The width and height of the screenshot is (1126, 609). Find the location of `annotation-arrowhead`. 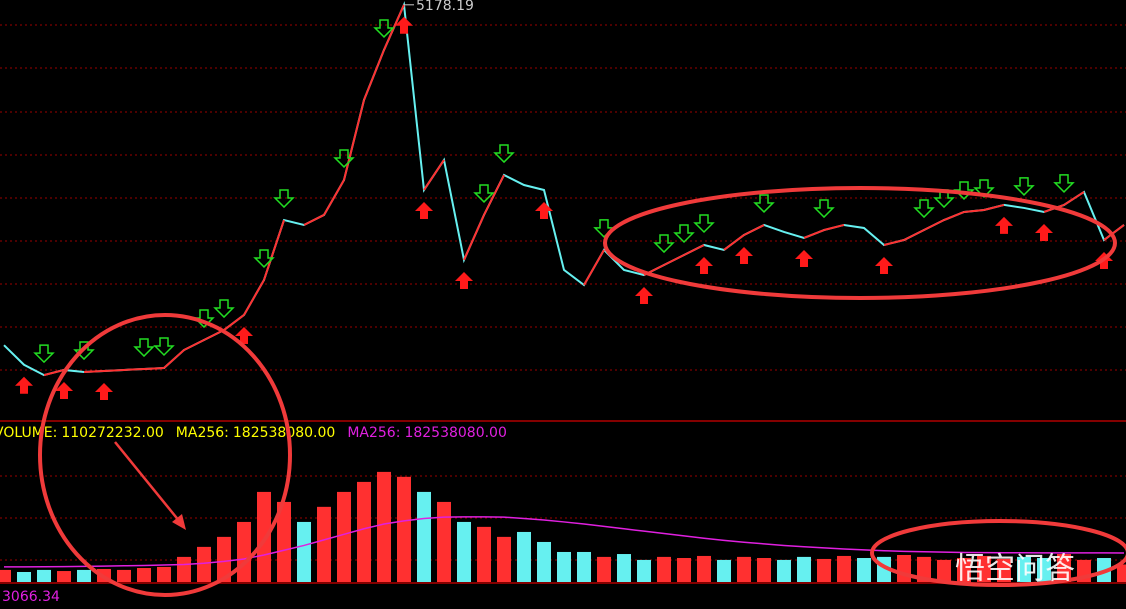

annotation-arrowhead is located at coordinates (179, 522).